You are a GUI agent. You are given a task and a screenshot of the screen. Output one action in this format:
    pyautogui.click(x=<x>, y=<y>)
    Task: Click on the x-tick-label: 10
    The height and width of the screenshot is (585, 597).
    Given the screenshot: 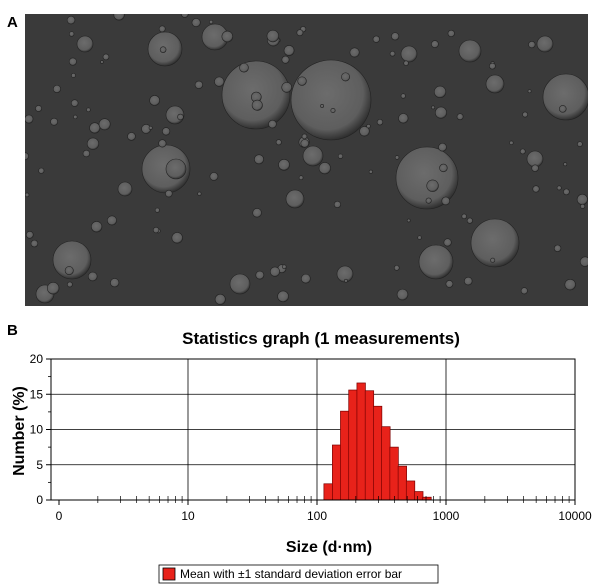 What is the action you would take?
    pyautogui.click(x=188, y=516)
    